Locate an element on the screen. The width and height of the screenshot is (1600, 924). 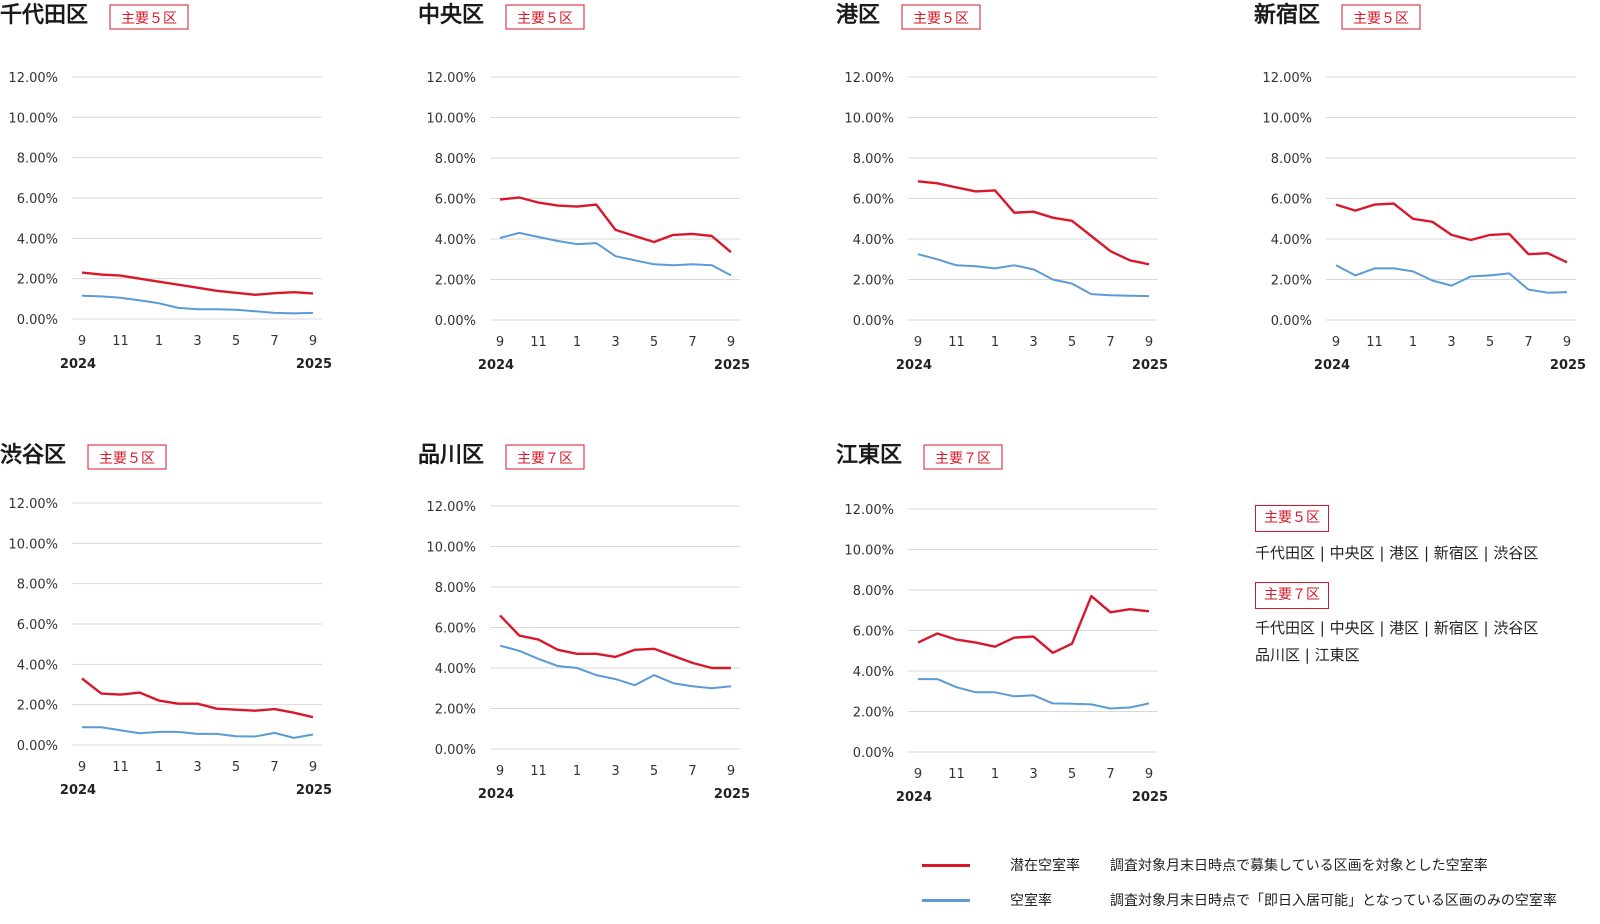
chart-badge: 主要７区 is located at coordinates (545, 459).